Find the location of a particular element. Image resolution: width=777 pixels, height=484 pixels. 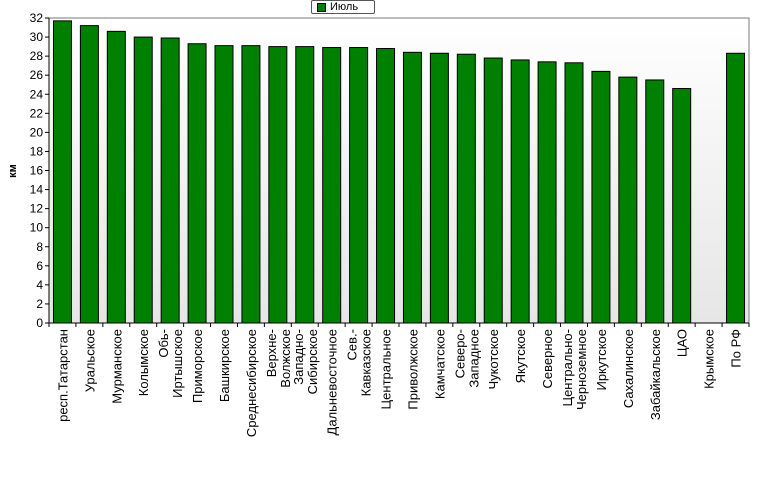

x-tick-label-line: Мурманское is located at coordinates (116, 366).